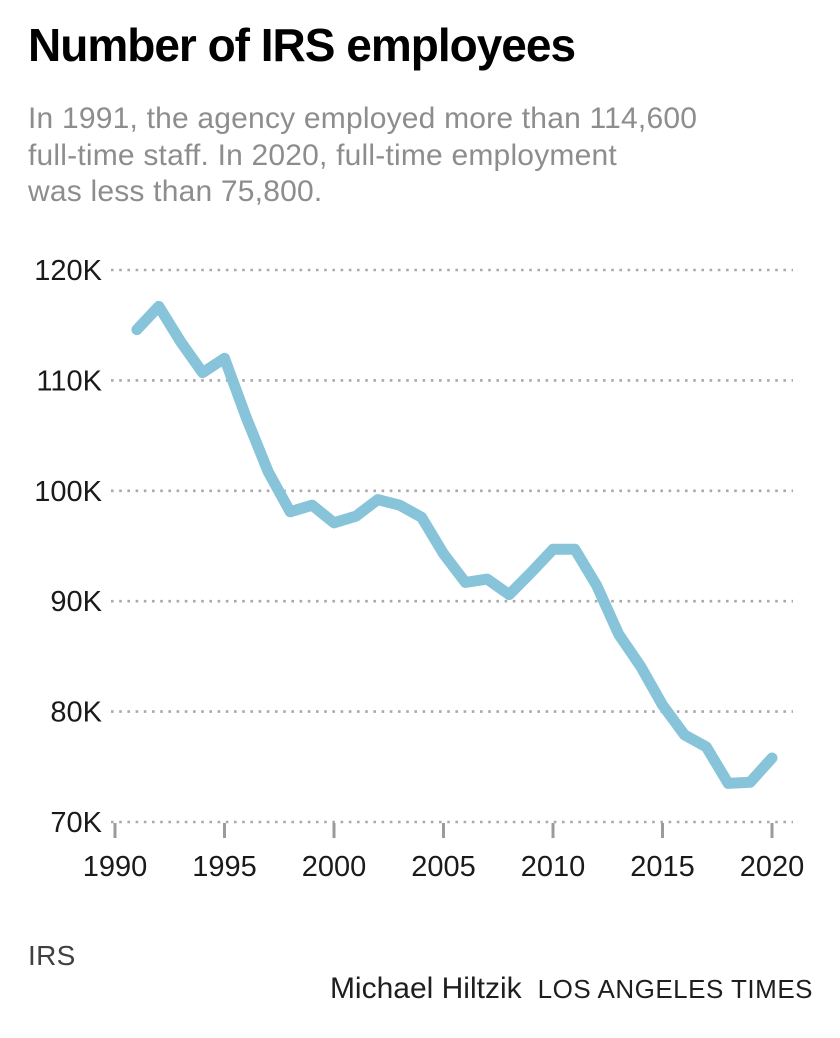 The height and width of the screenshot is (1038, 840). Describe the element at coordinates (425, 988) in the screenshot. I see `credit-author: Michael Hiltzik` at that location.